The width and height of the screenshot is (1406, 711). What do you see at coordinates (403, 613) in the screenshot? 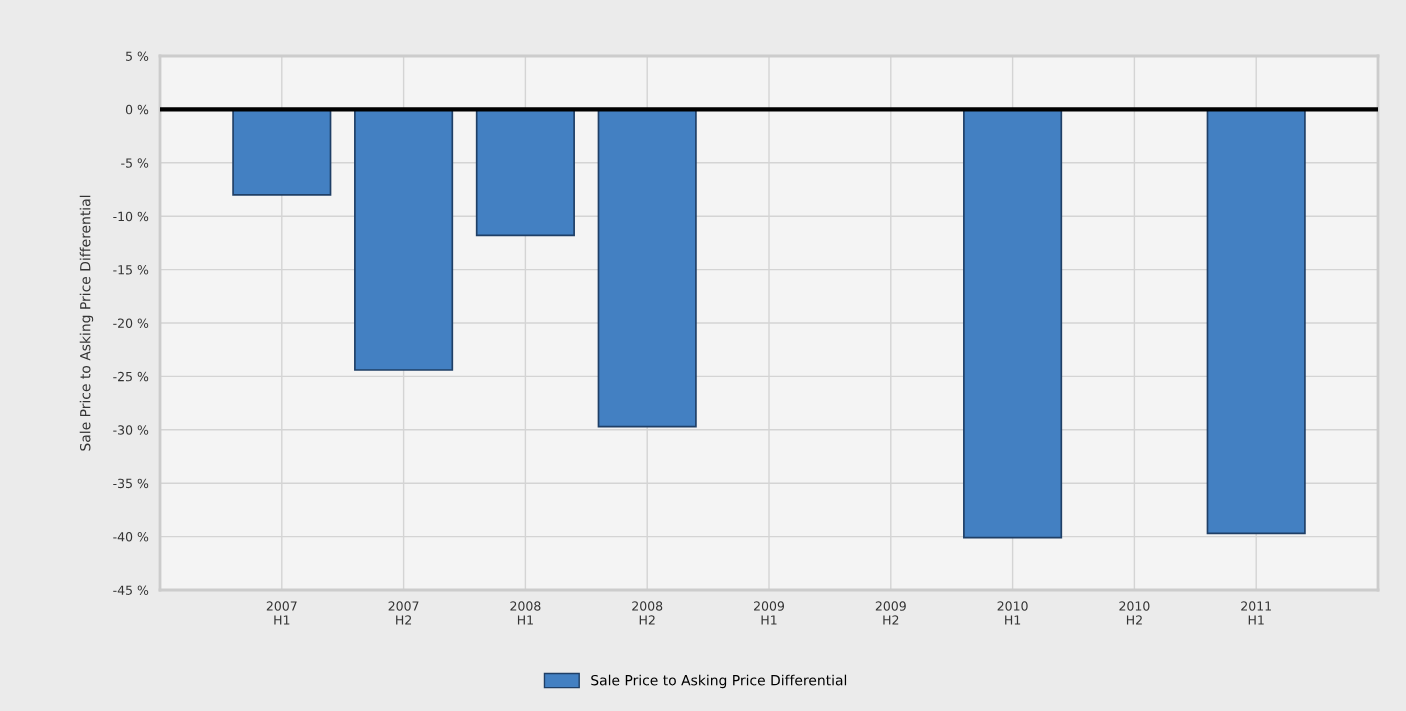
I see `x-tick-label: 2007 H2` at bounding box center [403, 613].